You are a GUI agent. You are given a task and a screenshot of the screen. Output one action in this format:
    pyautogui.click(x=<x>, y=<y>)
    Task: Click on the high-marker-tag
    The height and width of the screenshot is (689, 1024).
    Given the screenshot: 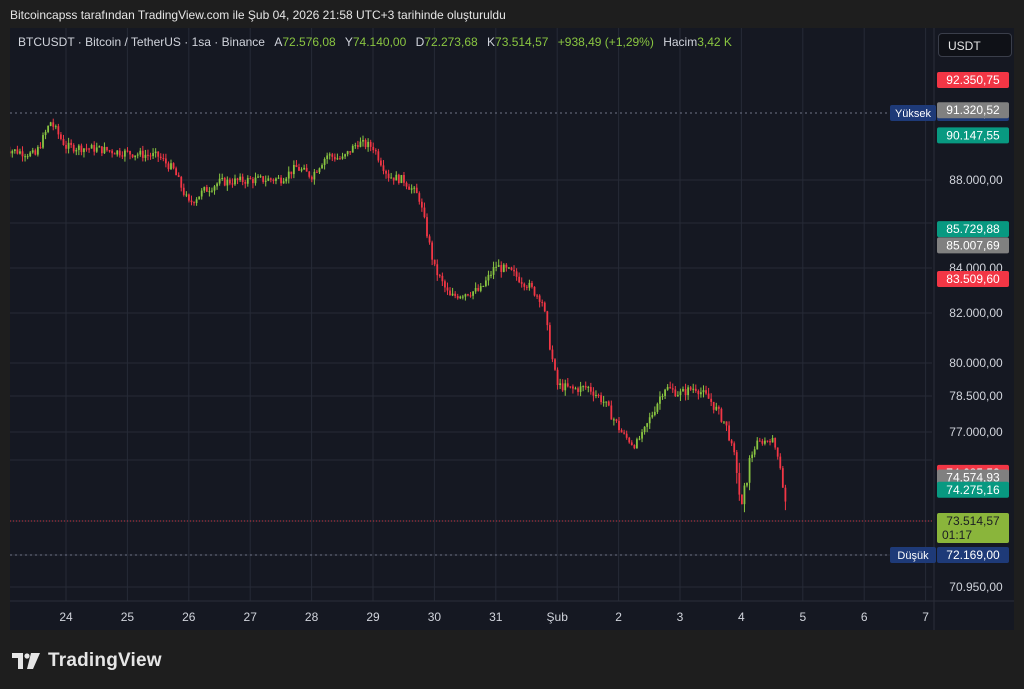 What is the action you would take?
    pyautogui.click(x=913, y=113)
    